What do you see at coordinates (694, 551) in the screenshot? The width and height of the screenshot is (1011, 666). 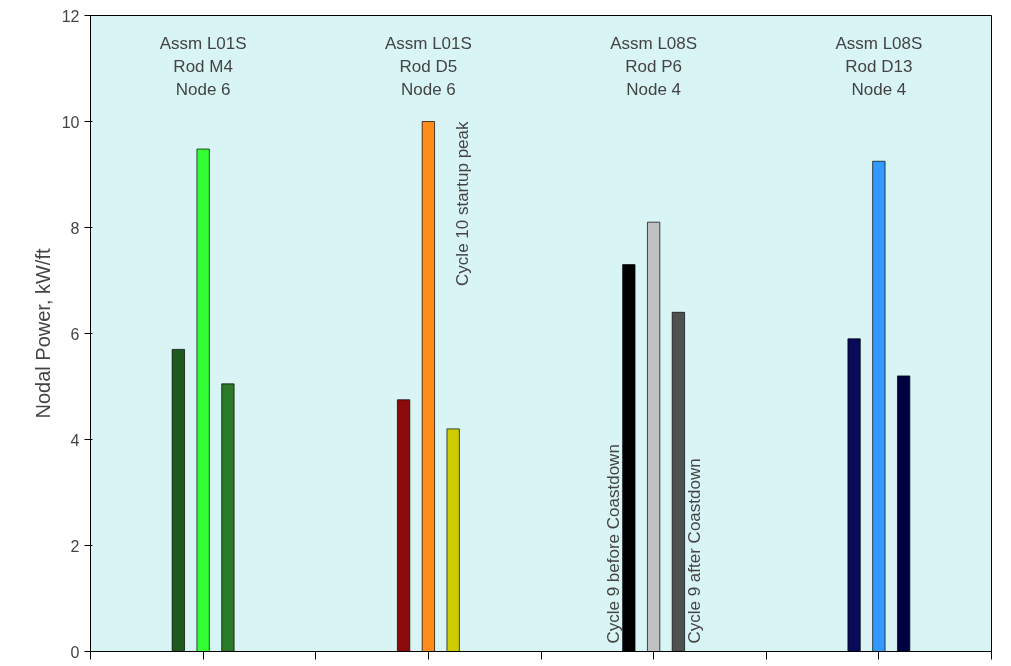 I see `text: Cycle 9 after Coastdown` at bounding box center [694, 551].